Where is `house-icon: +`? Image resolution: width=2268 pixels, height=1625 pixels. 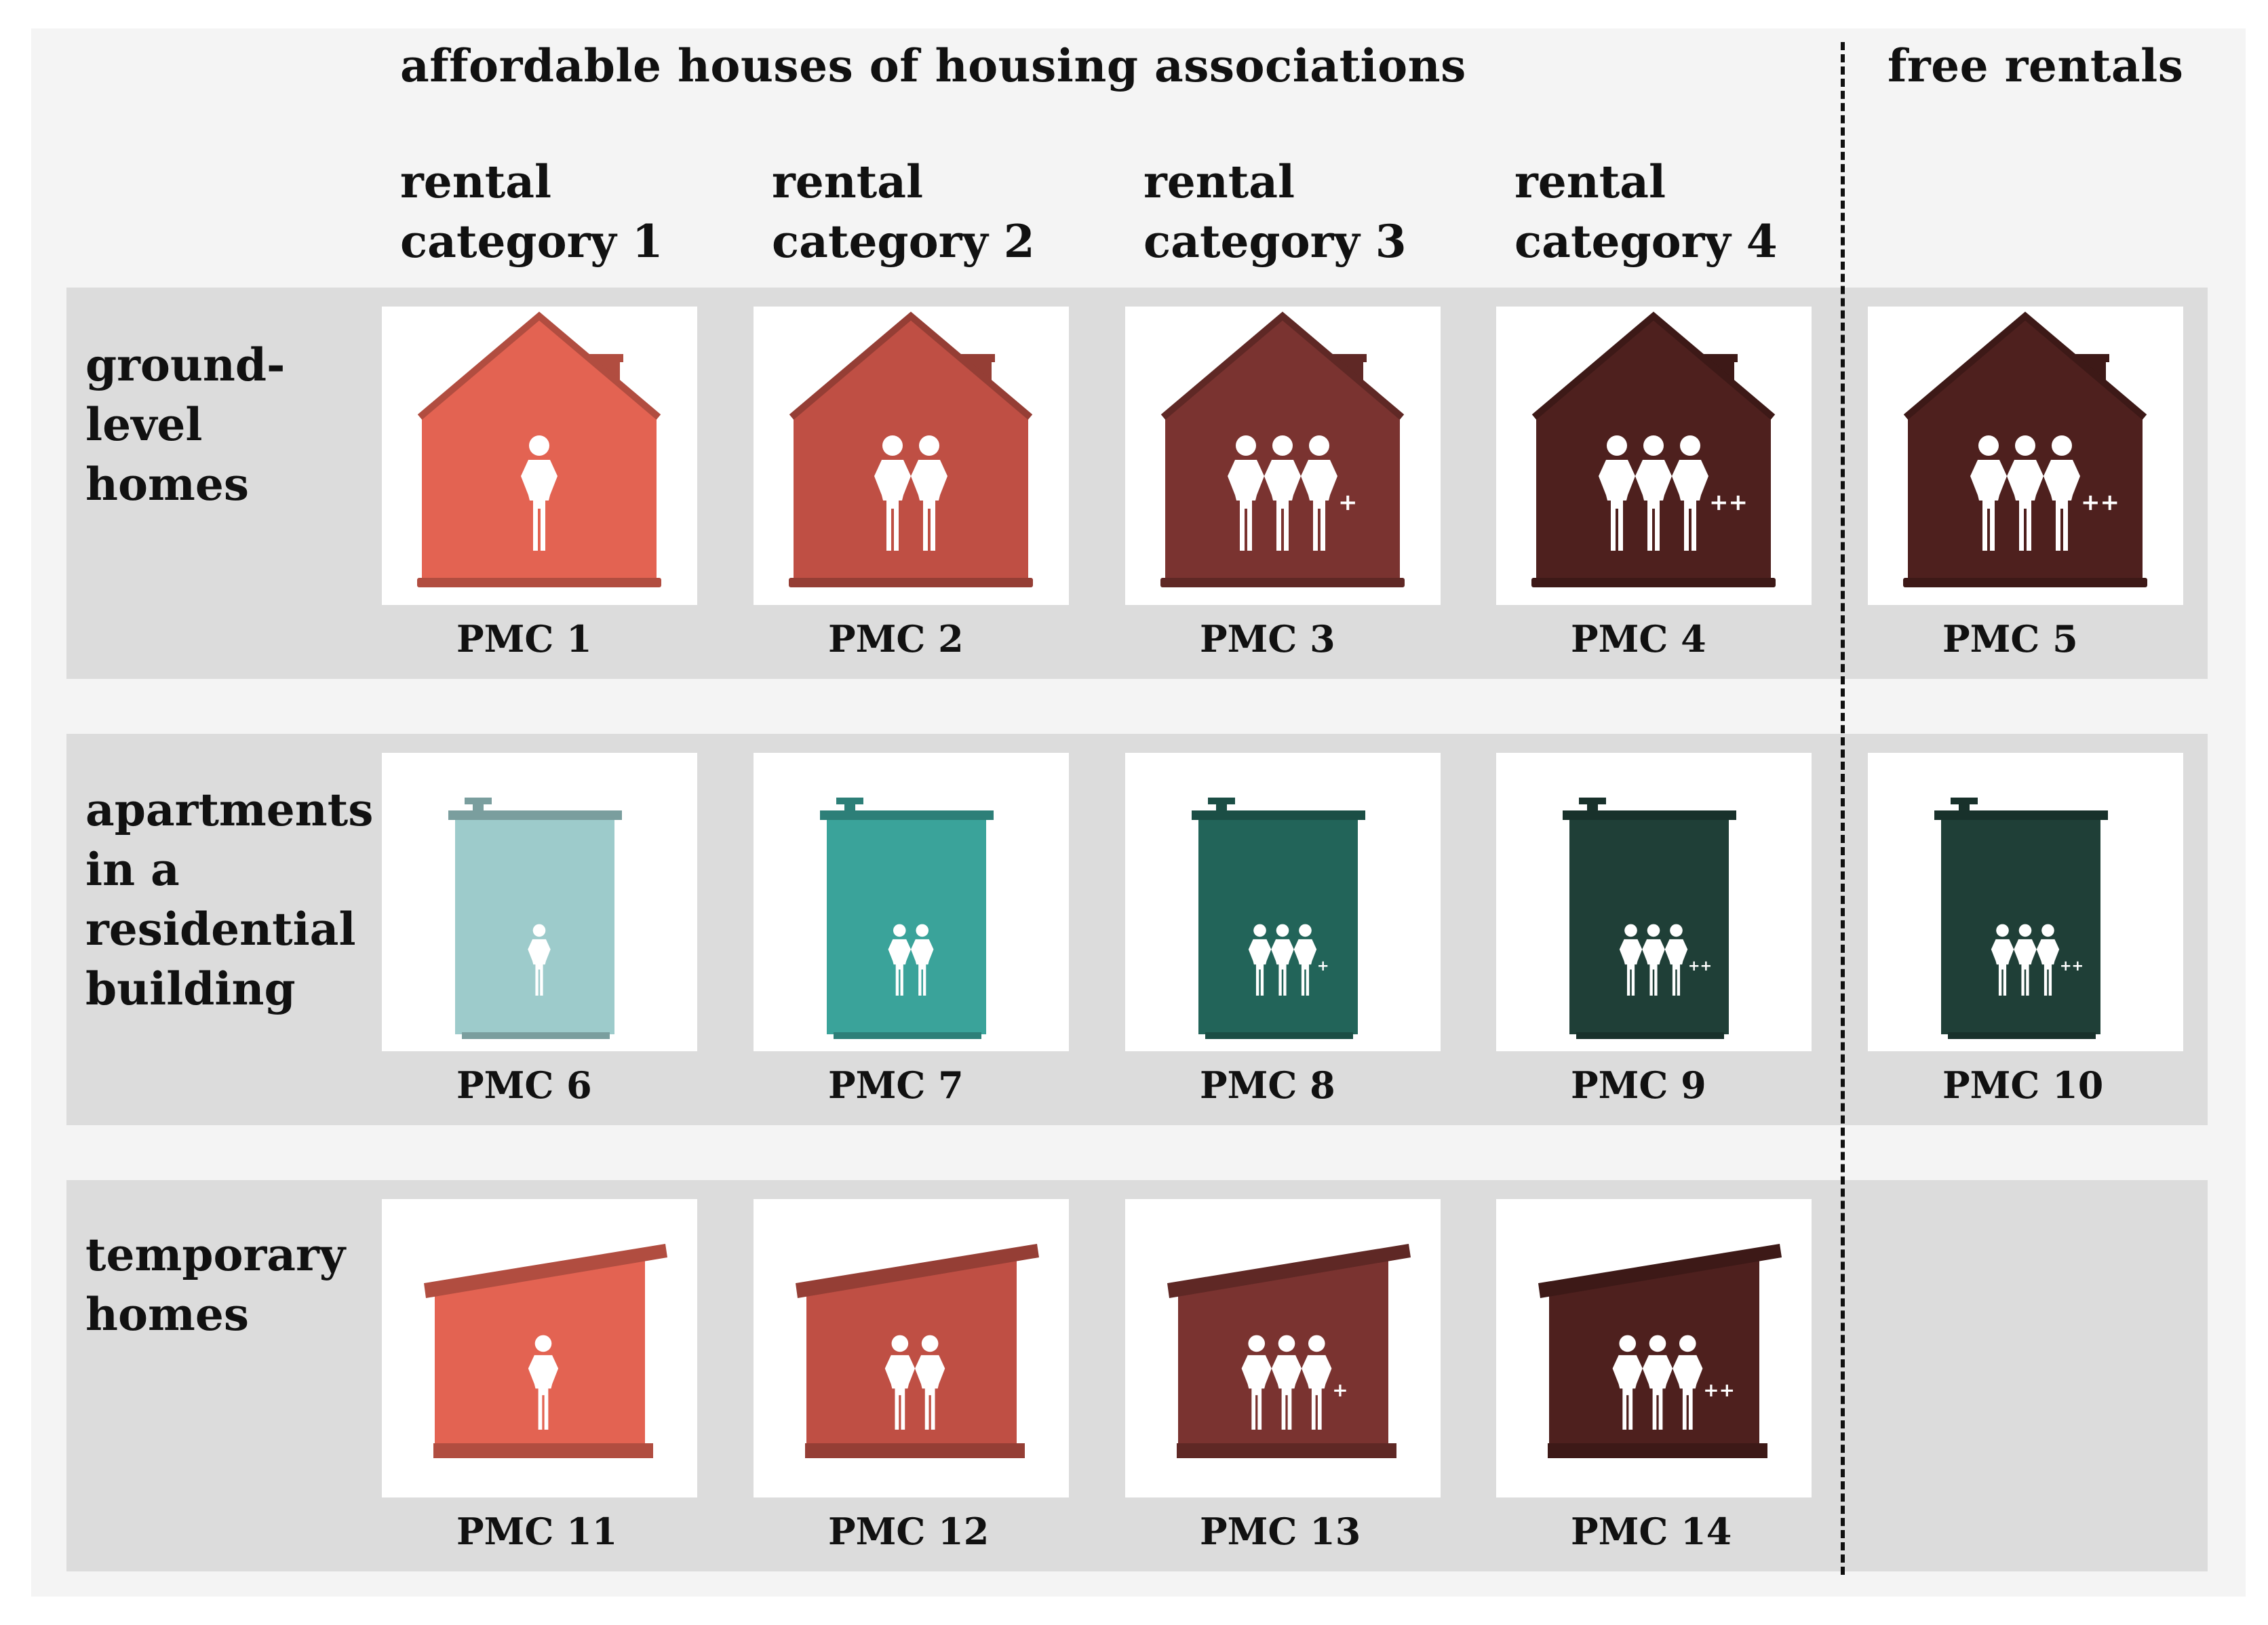 house-icon: + is located at coordinates (1282, 449).